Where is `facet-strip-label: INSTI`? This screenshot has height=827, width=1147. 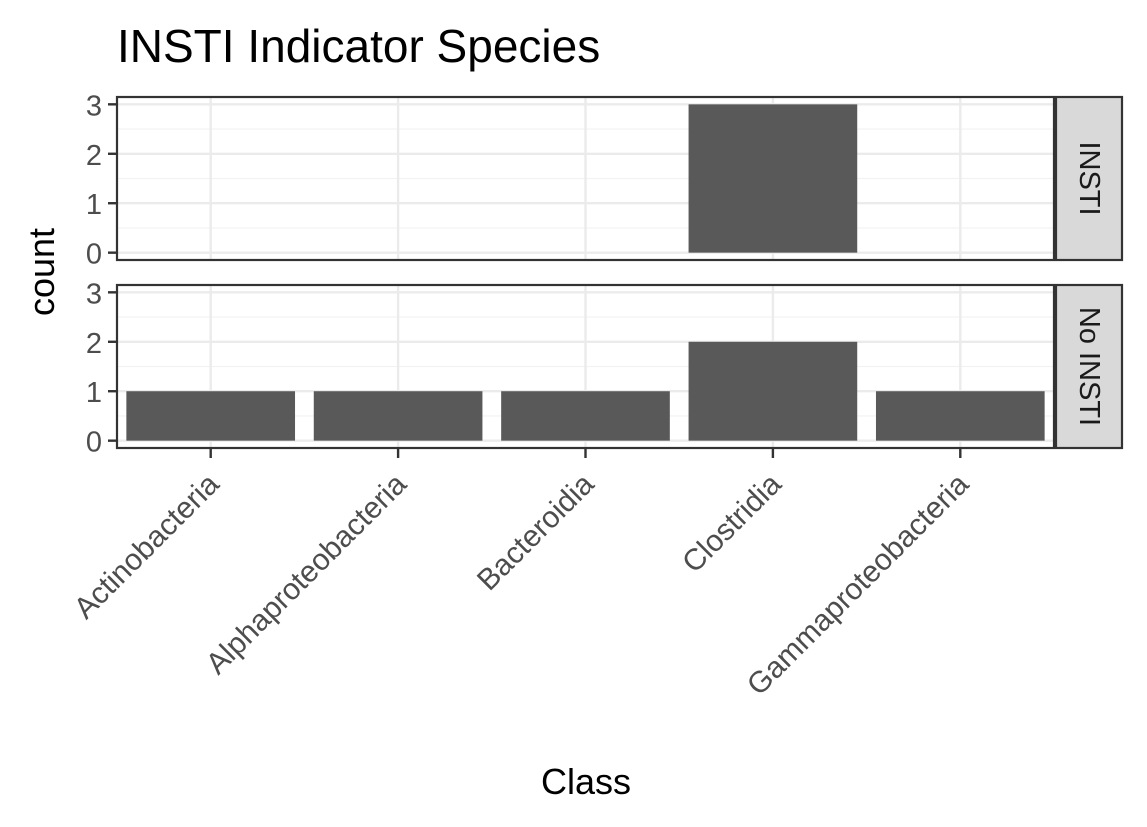 facet-strip-label: INSTI is located at coordinates (1089, 178).